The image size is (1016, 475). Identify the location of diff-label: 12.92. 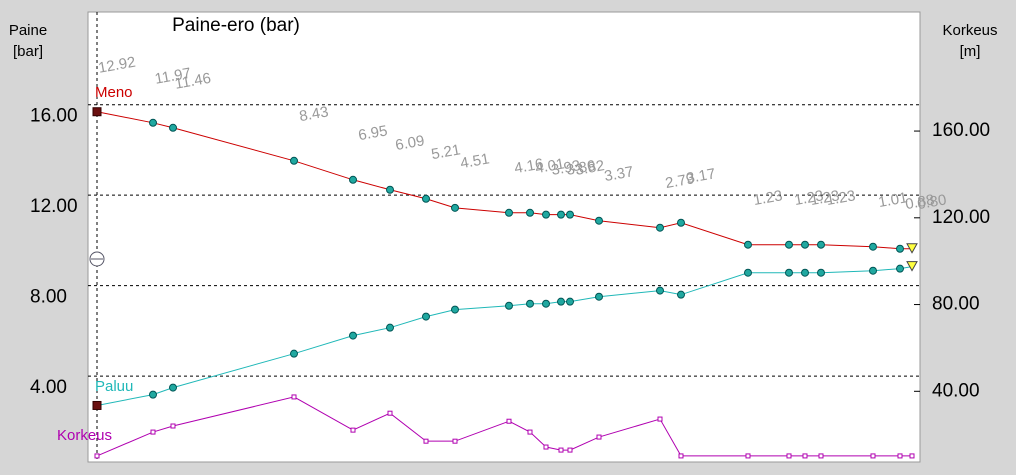
(117, 65).